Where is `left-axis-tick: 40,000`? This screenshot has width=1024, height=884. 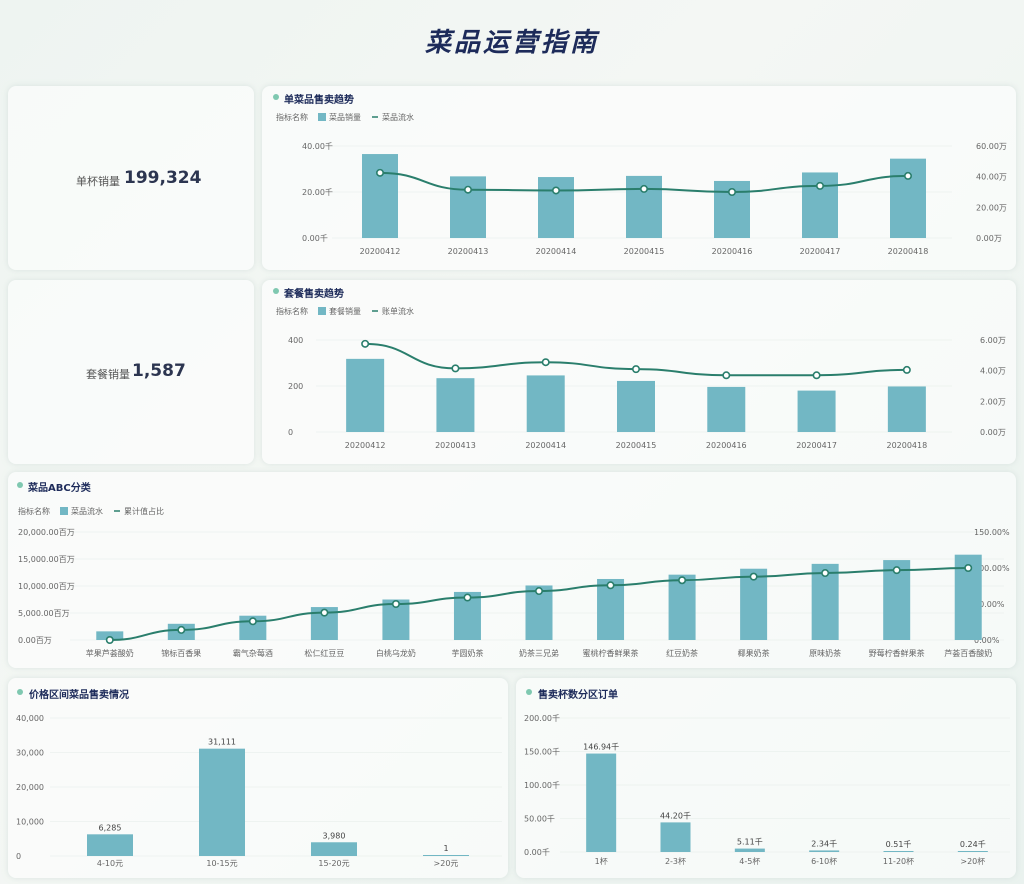
left-axis-tick: 40,000 is located at coordinates (30, 718).